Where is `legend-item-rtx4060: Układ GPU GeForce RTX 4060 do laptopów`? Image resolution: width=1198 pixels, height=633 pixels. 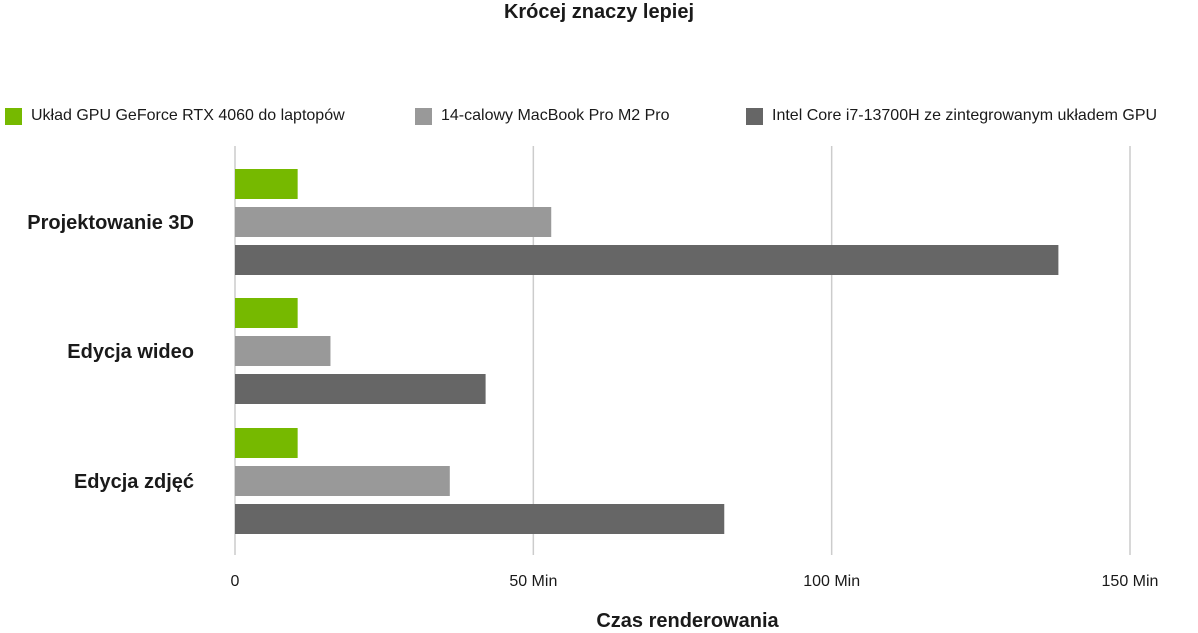 legend-item-rtx4060: Układ GPU GeForce RTX 4060 do laptopów is located at coordinates (175, 116).